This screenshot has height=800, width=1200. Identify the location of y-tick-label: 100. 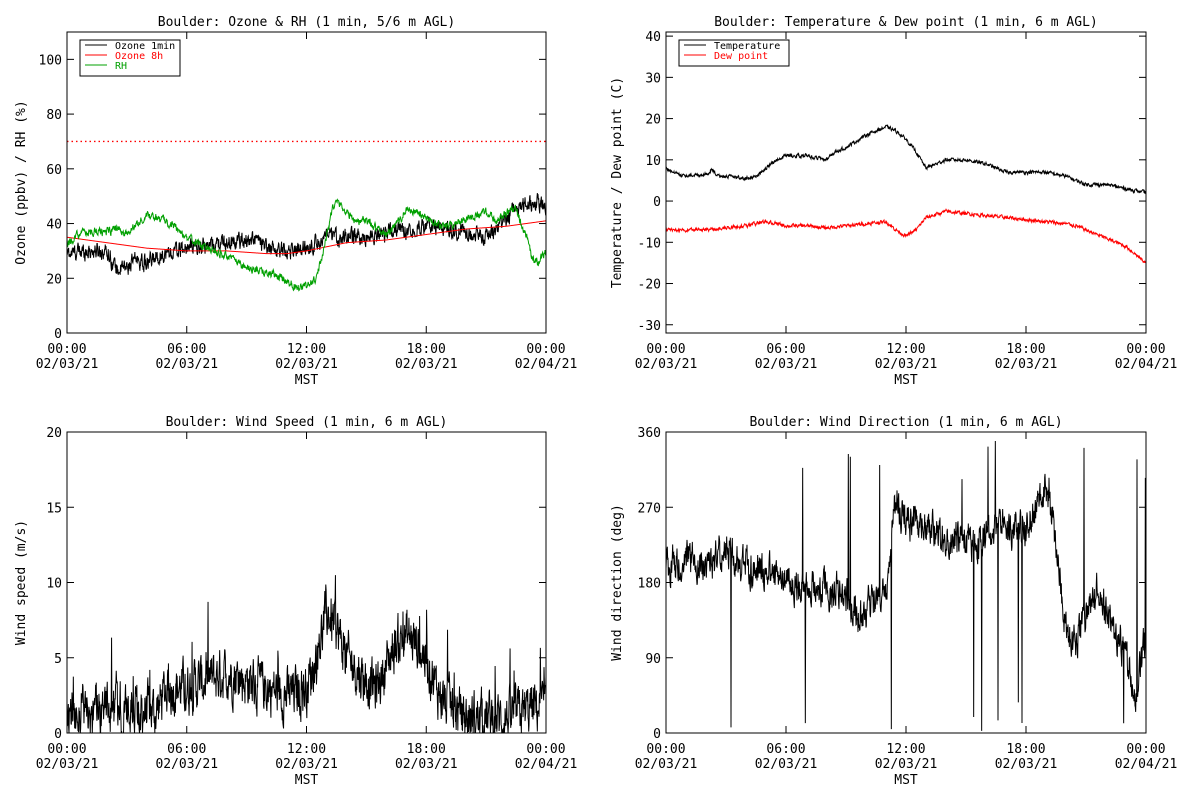
(50, 60).